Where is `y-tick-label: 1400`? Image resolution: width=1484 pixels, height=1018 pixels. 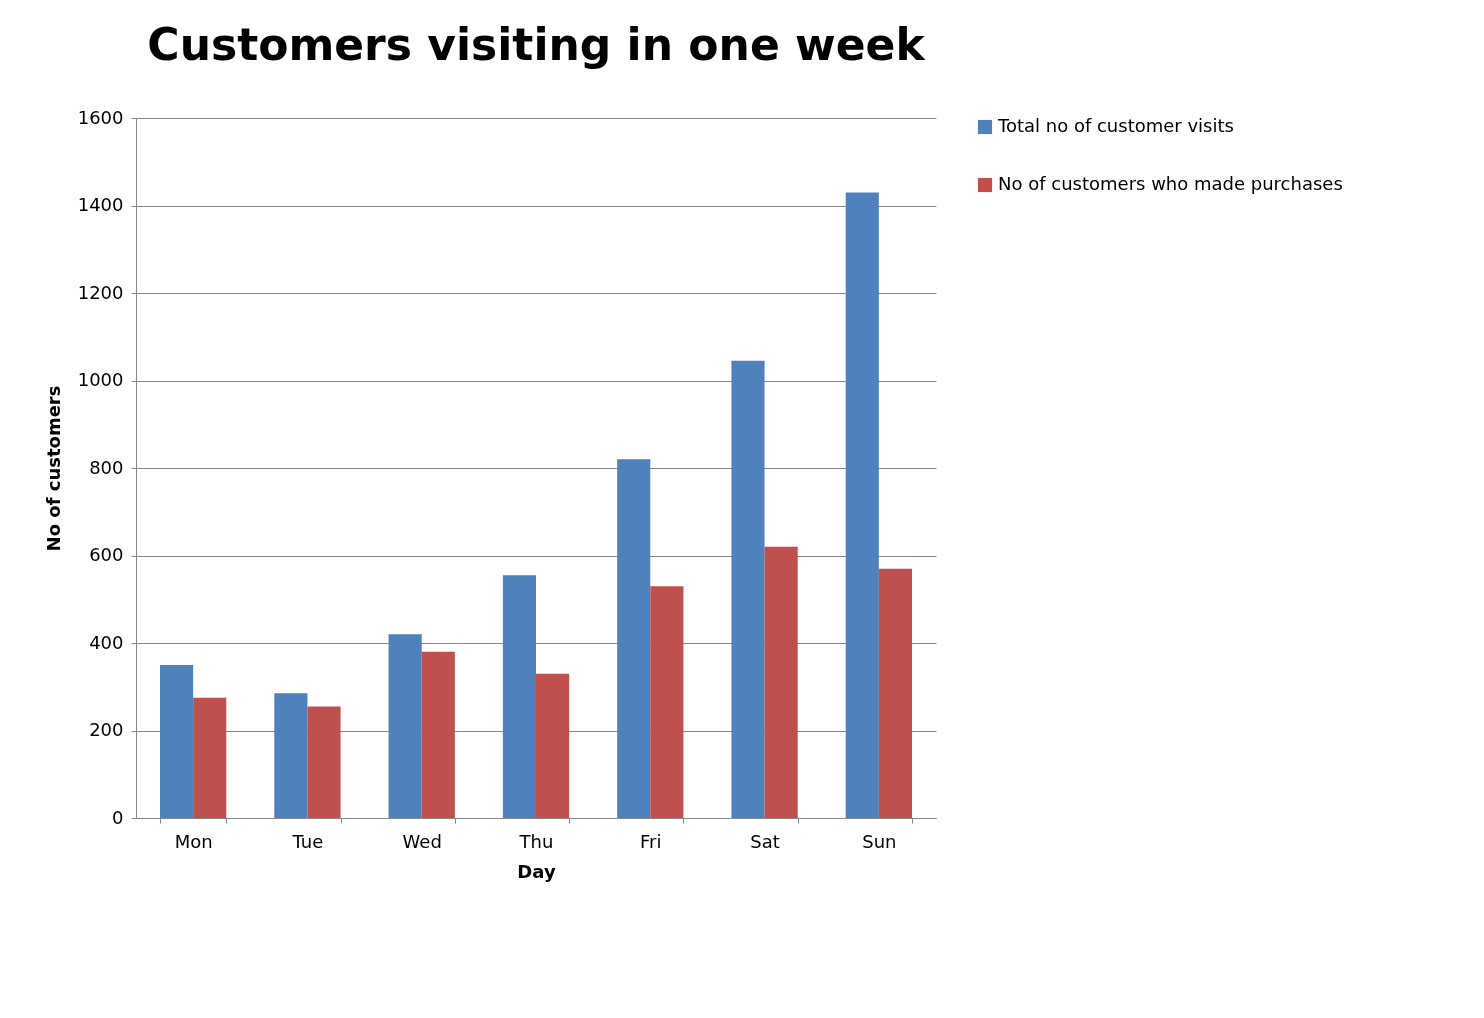
y-tick-label: 1400 is located at coordinates (100, 204).